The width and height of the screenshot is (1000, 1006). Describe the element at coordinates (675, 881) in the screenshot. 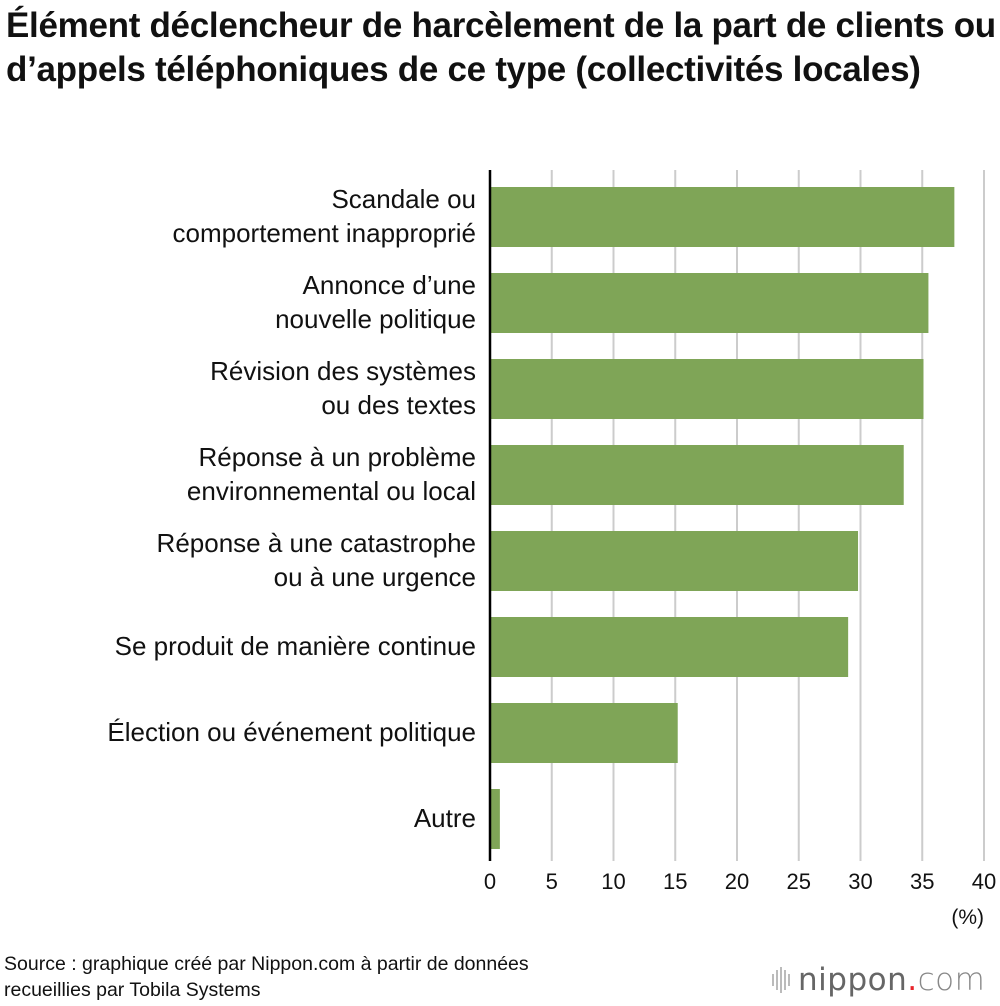

I see `x-tick-label: 15` at that location.